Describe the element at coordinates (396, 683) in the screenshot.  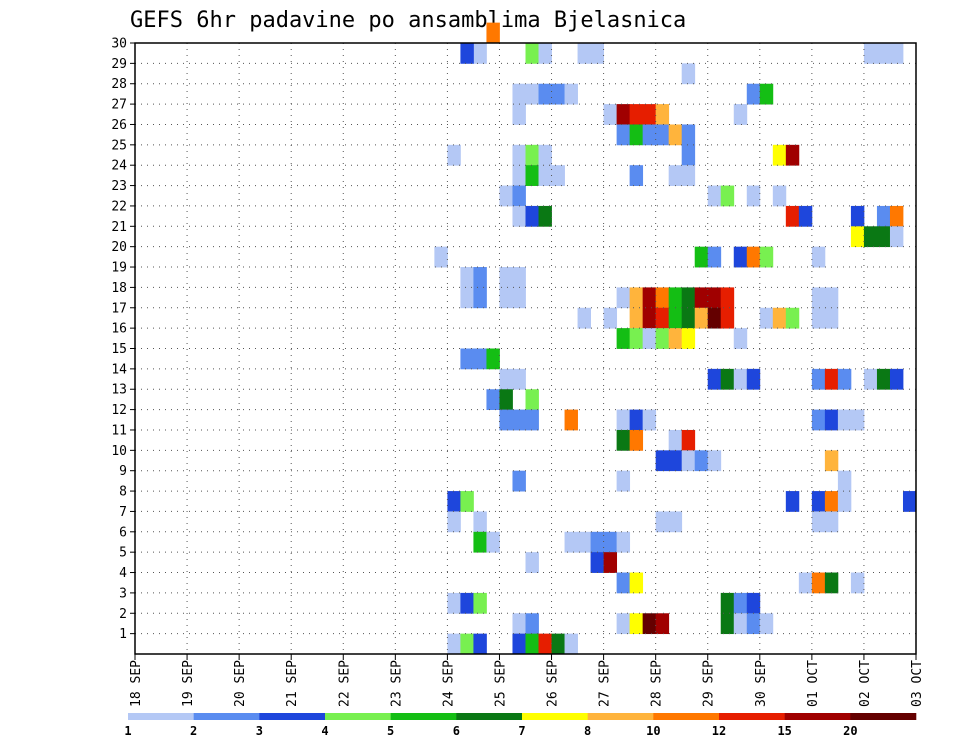
I see `x-tick-label: 23 SEP` at that location.